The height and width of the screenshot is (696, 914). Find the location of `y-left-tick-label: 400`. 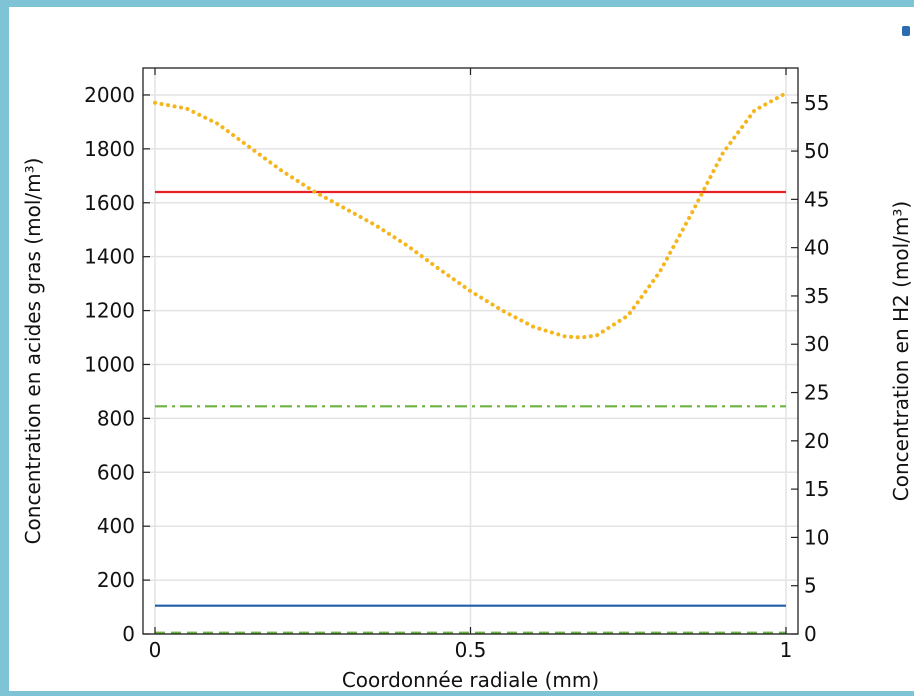

y-left-tick-label: 400 is located at coordinates (116, 526).